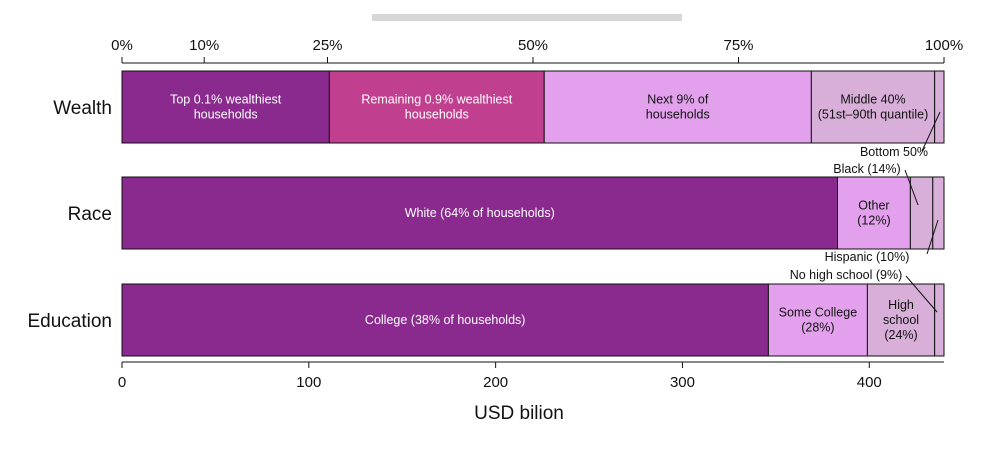 The image size is (1000, 451). What do you see at coordinates (872, 100) in the screenshot?
I see `segment-label: Middle 40%` at bounding box center [872, 100].